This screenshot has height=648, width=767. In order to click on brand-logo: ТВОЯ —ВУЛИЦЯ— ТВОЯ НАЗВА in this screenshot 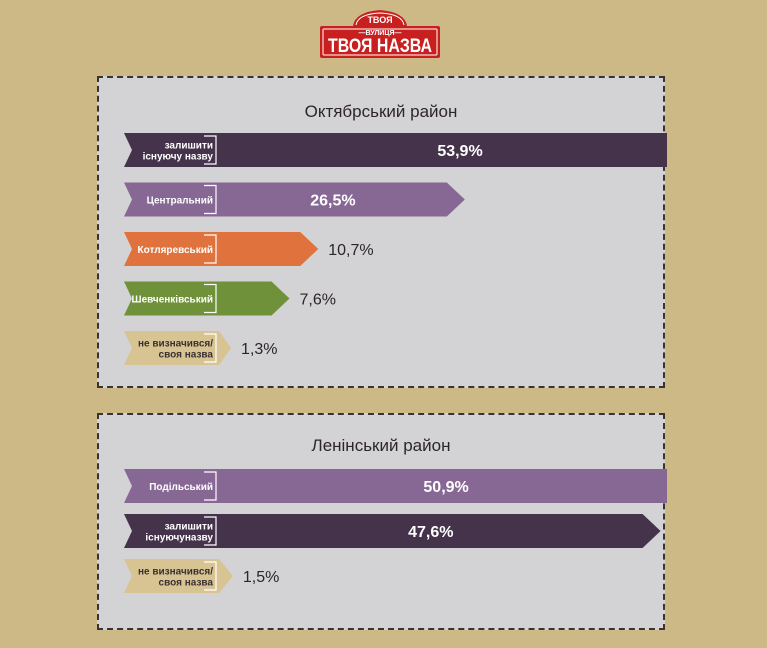, I will do `click(380, 34)`.